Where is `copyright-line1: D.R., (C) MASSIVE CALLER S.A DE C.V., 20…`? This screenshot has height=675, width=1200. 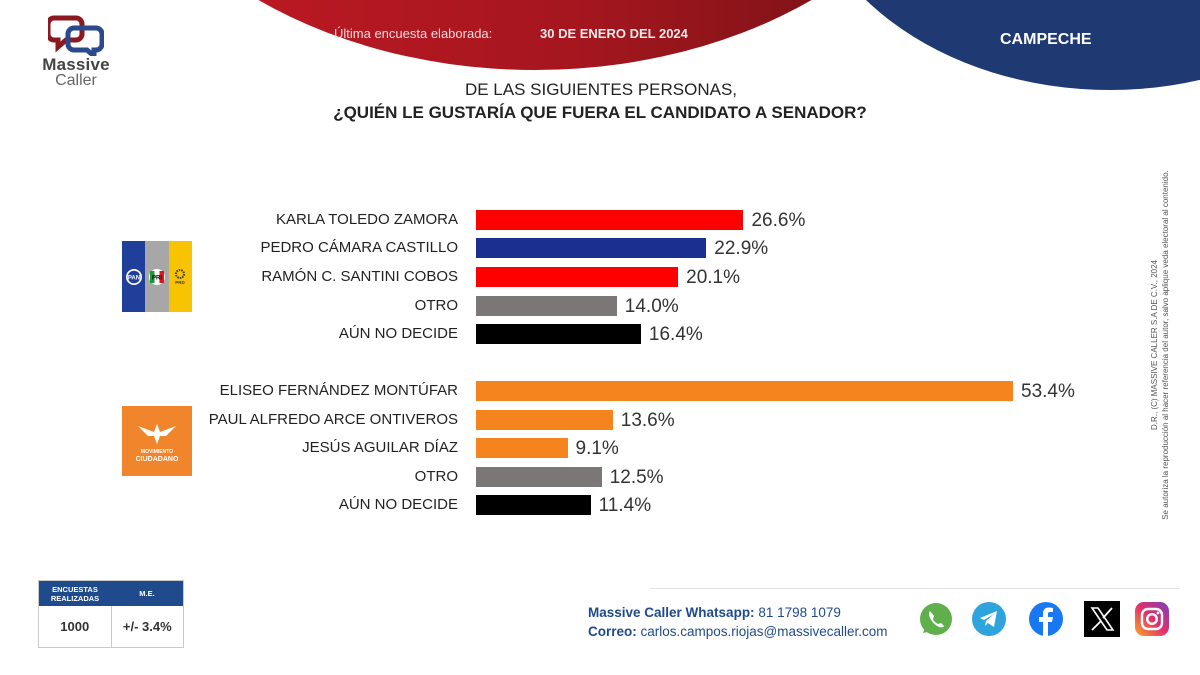 copyright-line1: D.R., (C) MASSIVE CALLER S.A DE C.V., 20… is located at coordinates (1154, 345).